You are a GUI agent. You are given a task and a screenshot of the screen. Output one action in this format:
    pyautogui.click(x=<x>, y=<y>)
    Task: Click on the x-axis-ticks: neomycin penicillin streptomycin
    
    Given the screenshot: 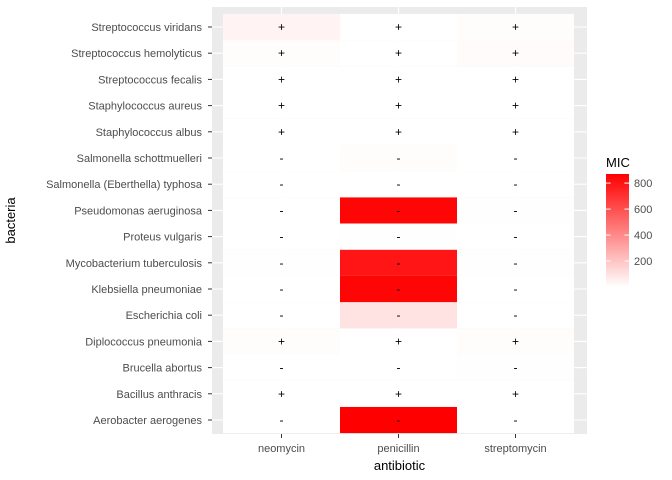 What is the action you would take?
    pyautogui.click(x=402, y=444)
    